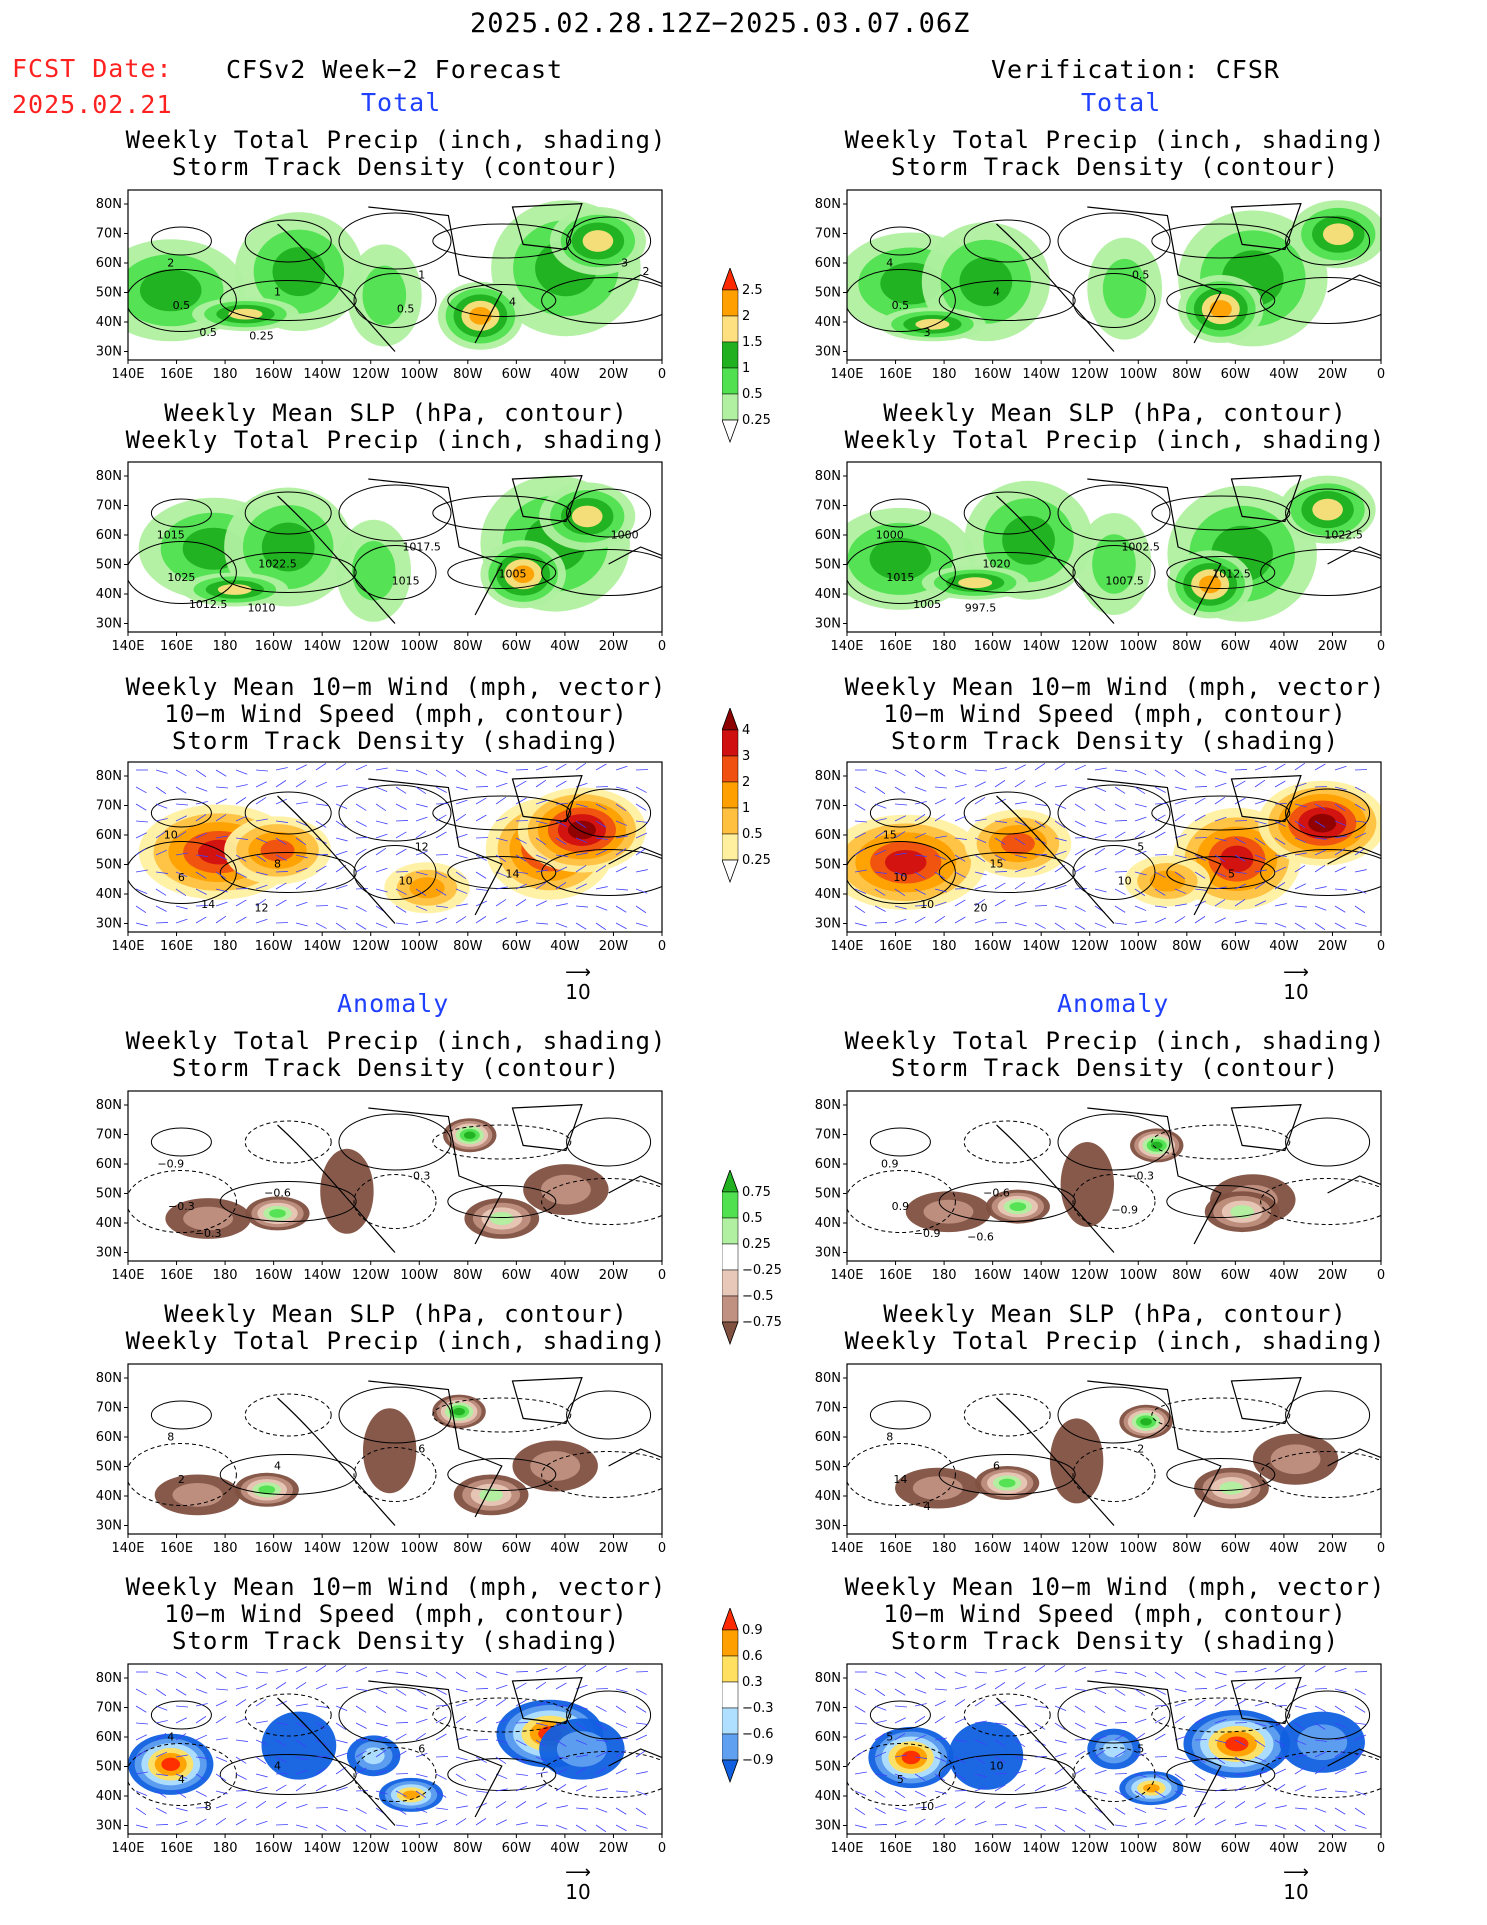  What do you see at coordinates (1041, 646) in the screenshot?
I see `lon-tick-label: 140W` at bounding box center [1041, 646].